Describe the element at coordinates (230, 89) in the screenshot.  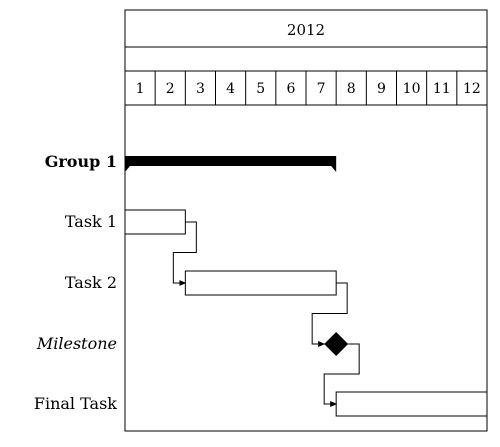
I see `month-label: 4` at that location.